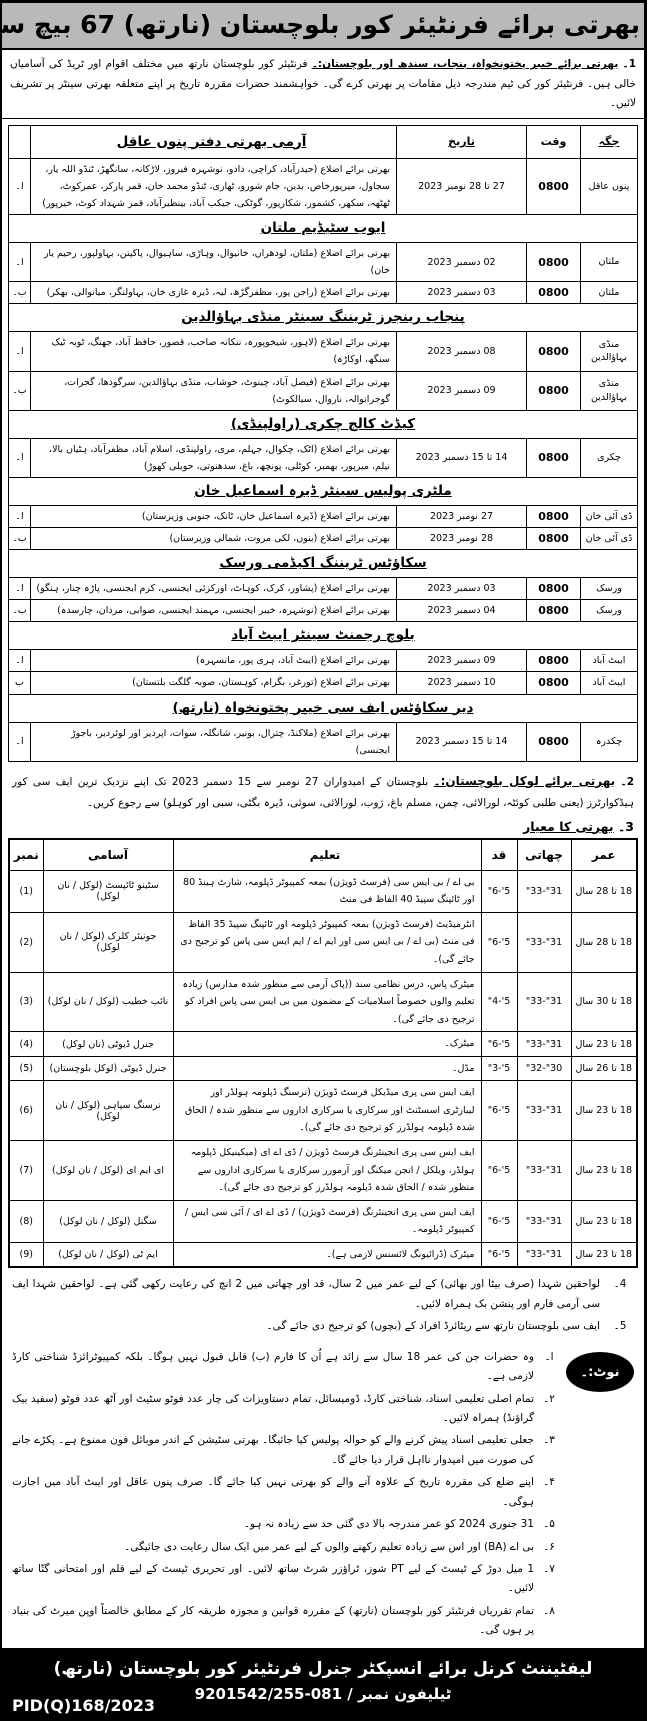  I want to click on cell-number: (1), so click(27, 891).